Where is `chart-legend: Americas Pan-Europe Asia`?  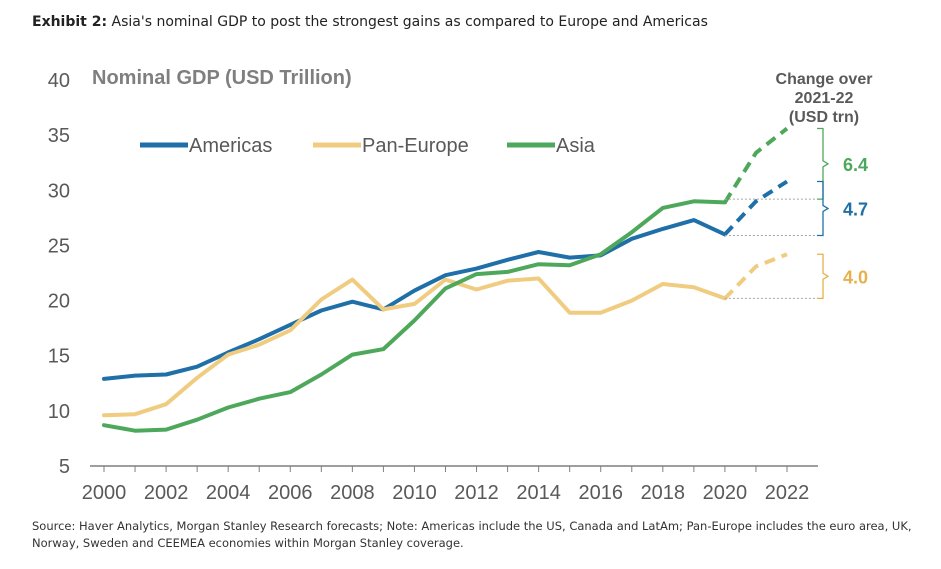 chart-legend: Americas Pan-Europe Asia is located at coordinates (368, 146).